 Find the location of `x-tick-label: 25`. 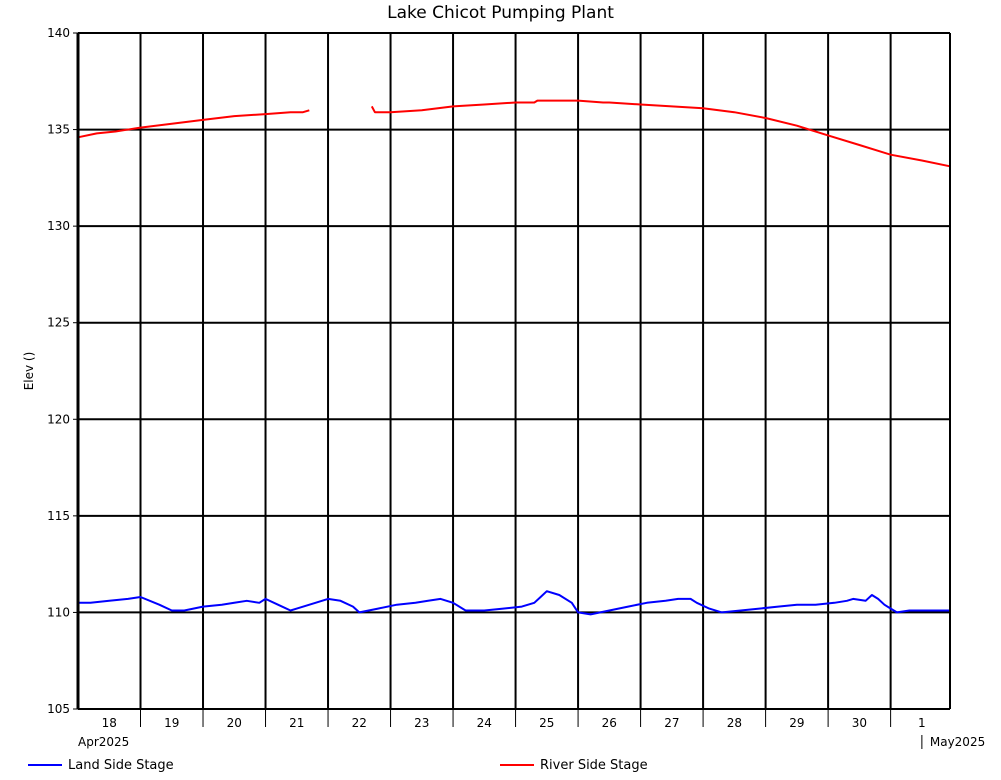

x-tick-label: 25 is located at coordinates (546, 723).